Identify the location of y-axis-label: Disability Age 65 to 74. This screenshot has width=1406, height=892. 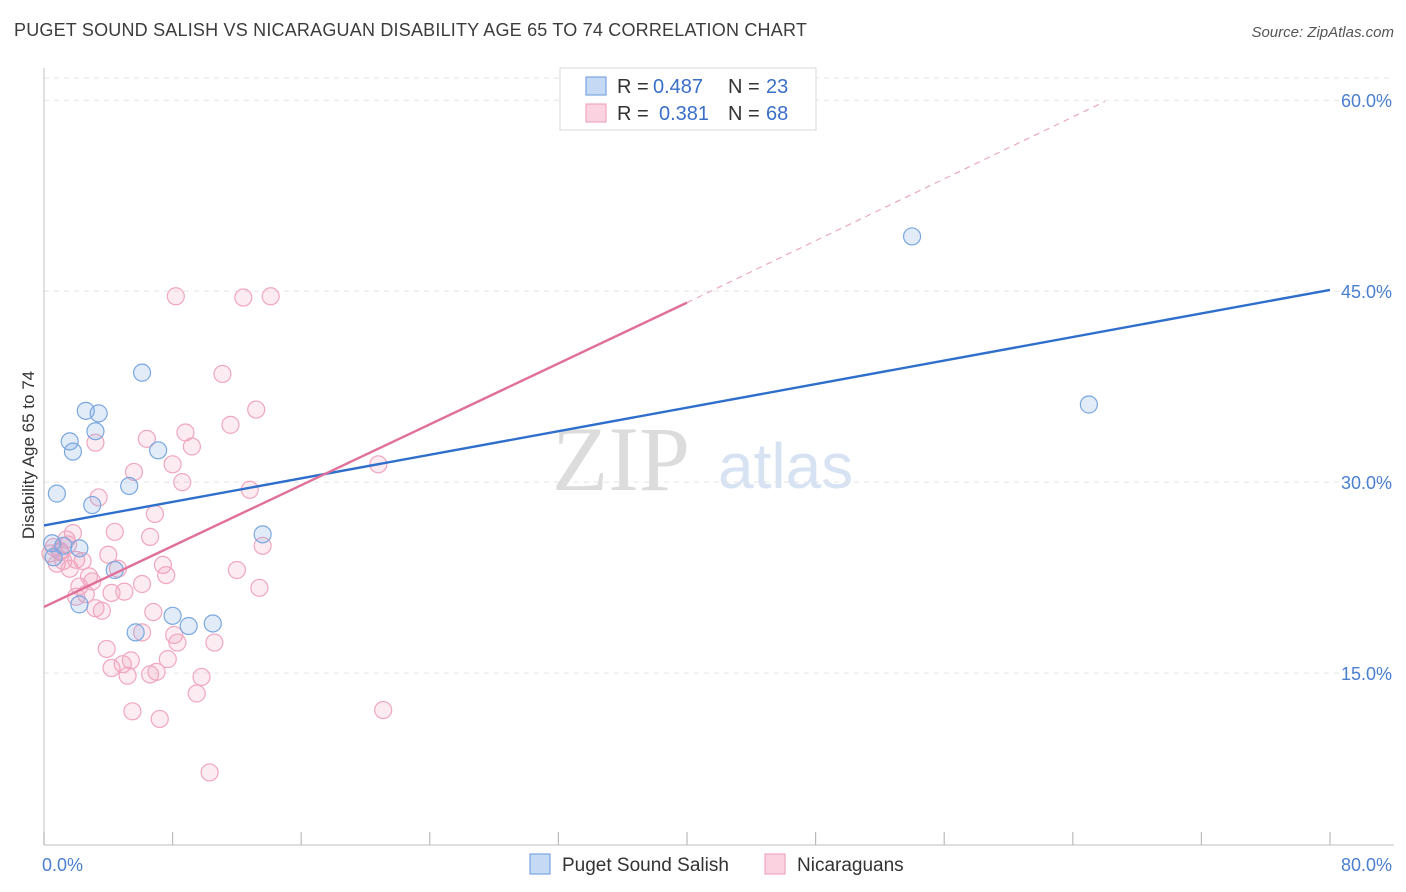
(28, 455).